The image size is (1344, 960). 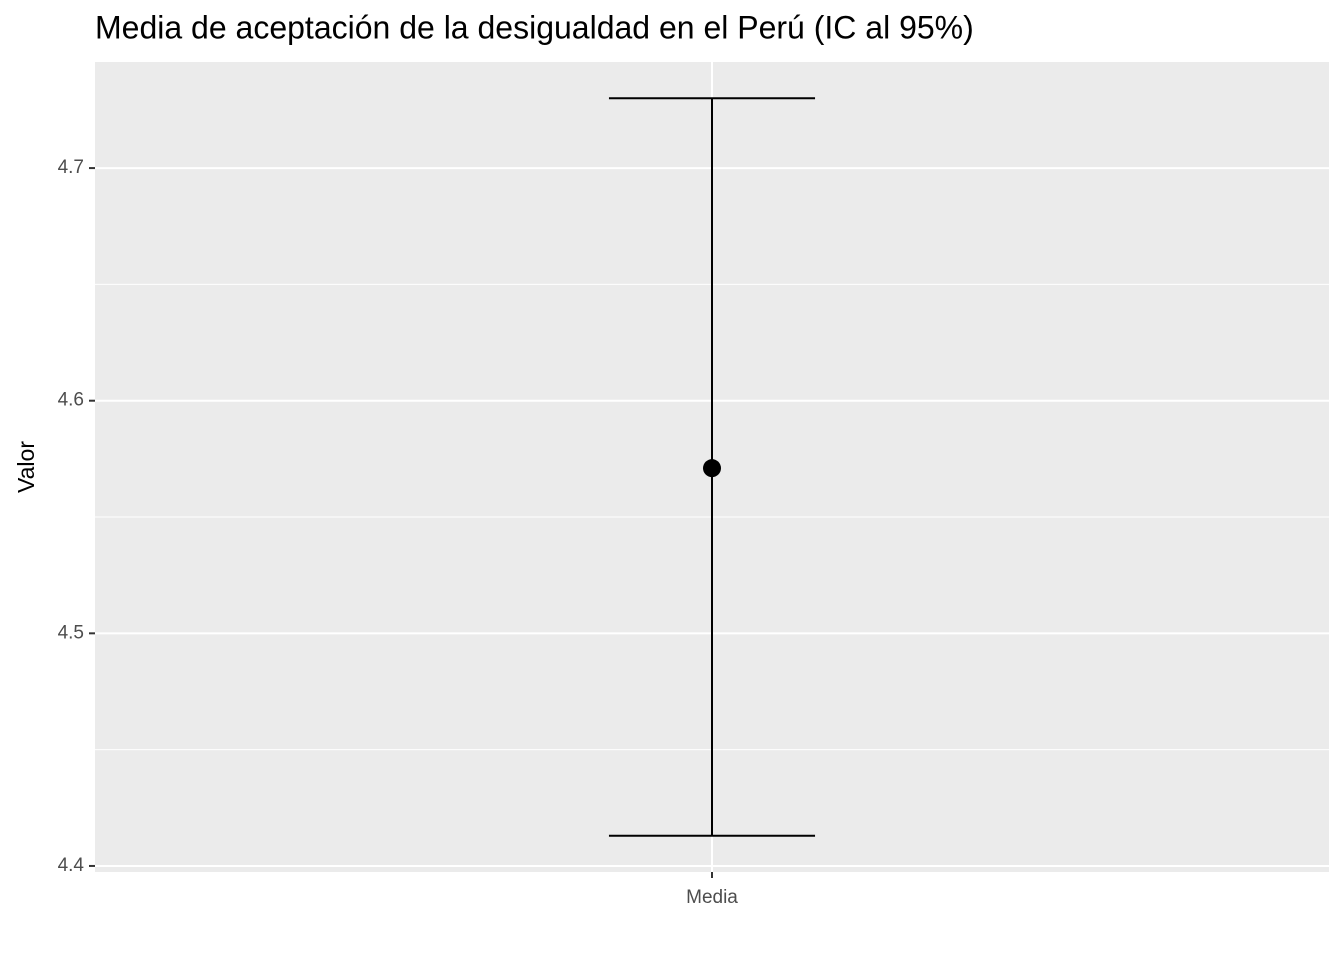 I want to click on y-tick-label: 4.6, so click(x=71, y=400).